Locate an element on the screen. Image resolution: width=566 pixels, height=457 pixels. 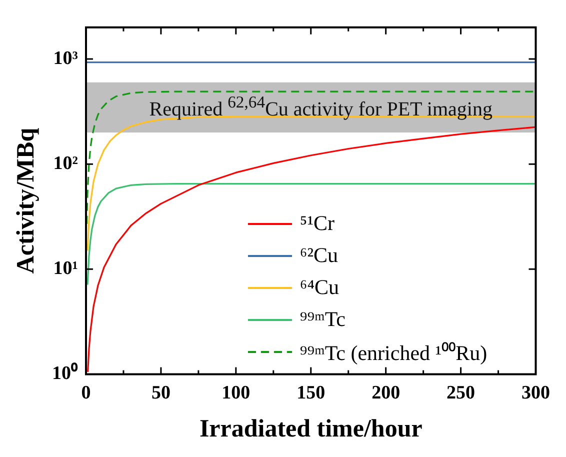
x-tick-label: 250 is located at coordinates (461, 393).